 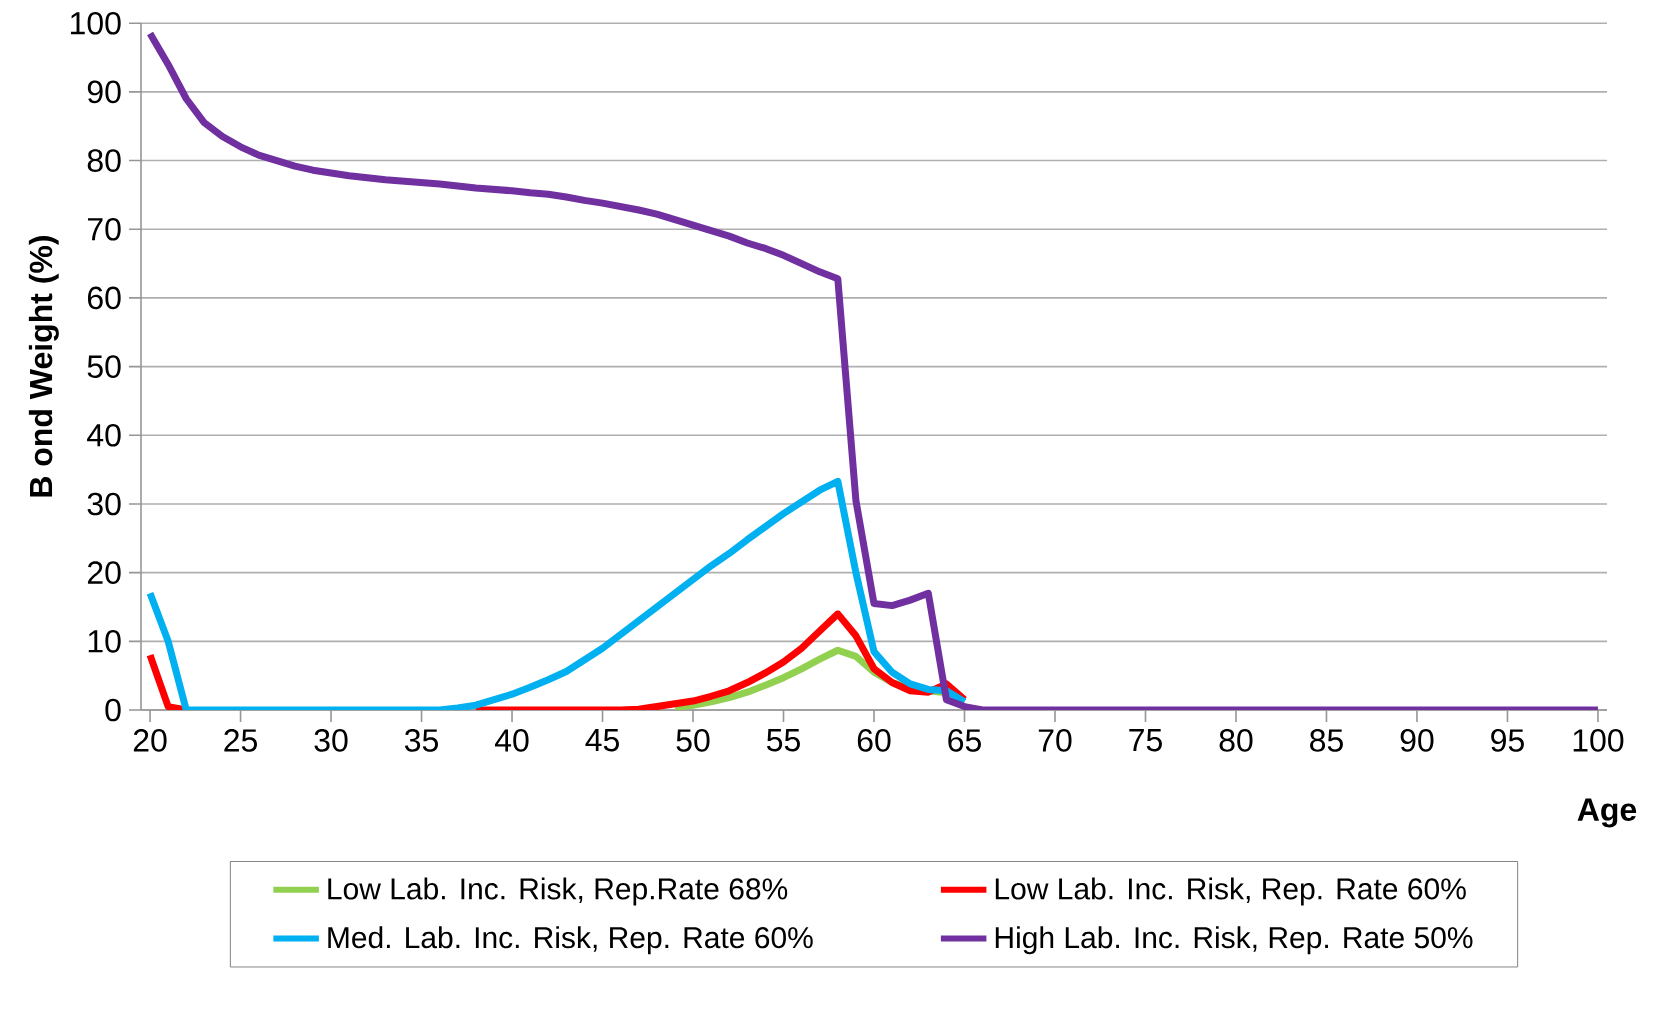 I want to click on x-tick-label: 30, so click(x=331, y=740).